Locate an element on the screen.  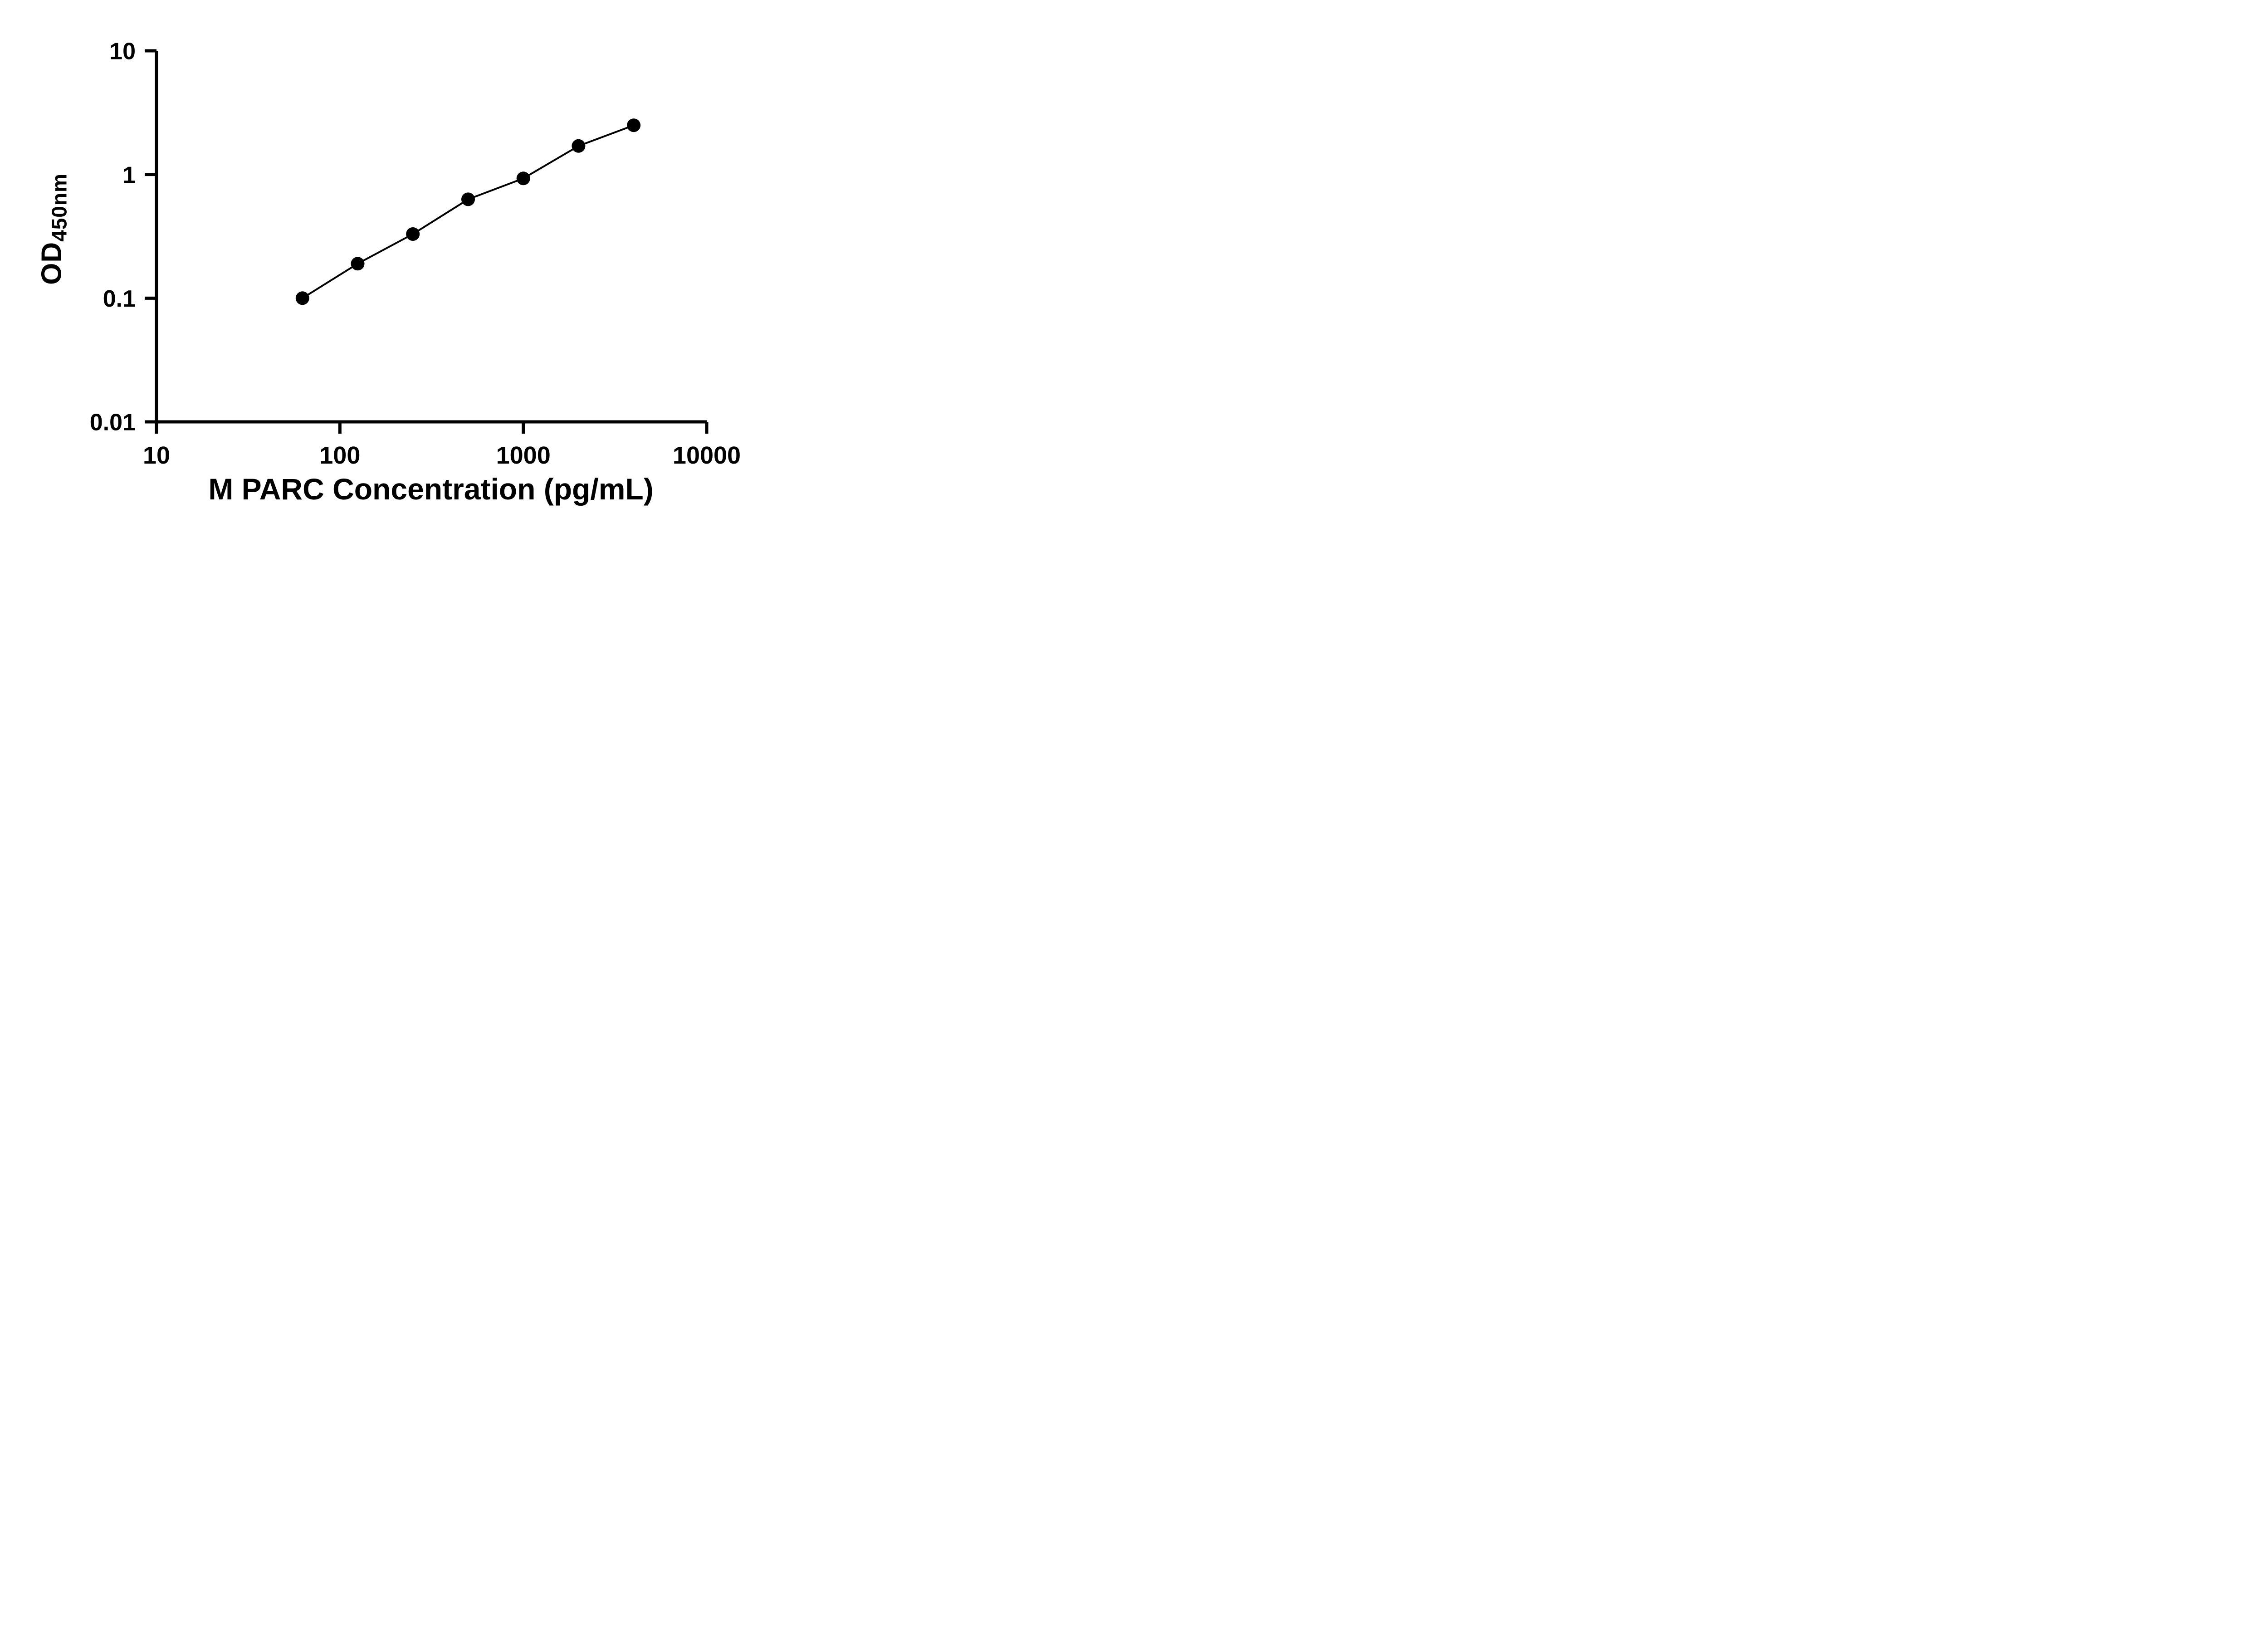
y-axis-title: OD450nm is located at coordinates (54, 229).